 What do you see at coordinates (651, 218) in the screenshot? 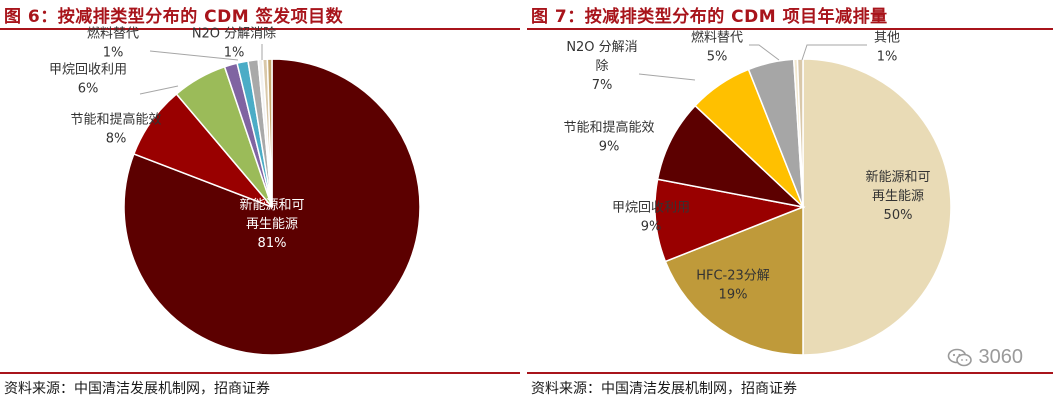
I see `slice-label: 甲烷回收利用 9%` at bounding box center [651, 218].